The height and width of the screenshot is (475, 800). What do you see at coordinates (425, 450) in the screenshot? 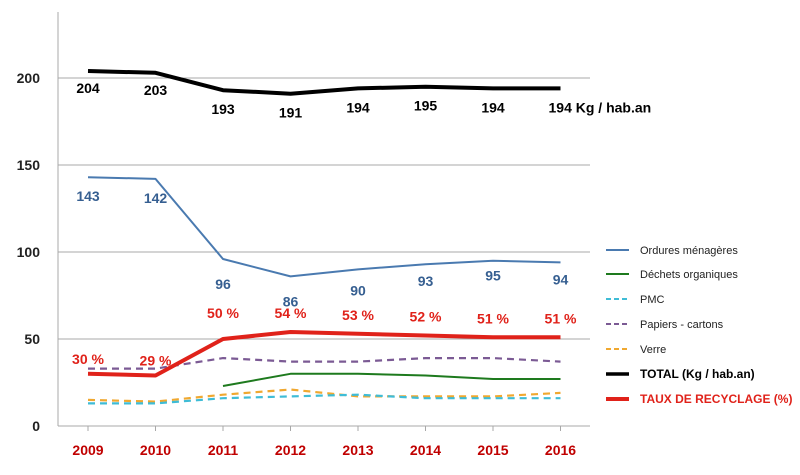
I see `x-tick-label: 2014` at bounding box center [425, 450].